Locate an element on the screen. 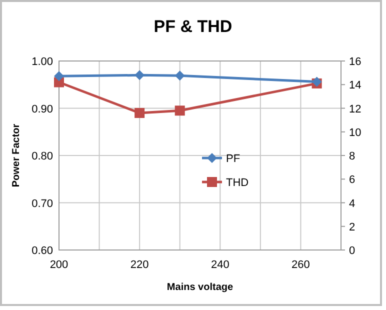  x-tick-label: 260 is located at coordinates (301, 265).